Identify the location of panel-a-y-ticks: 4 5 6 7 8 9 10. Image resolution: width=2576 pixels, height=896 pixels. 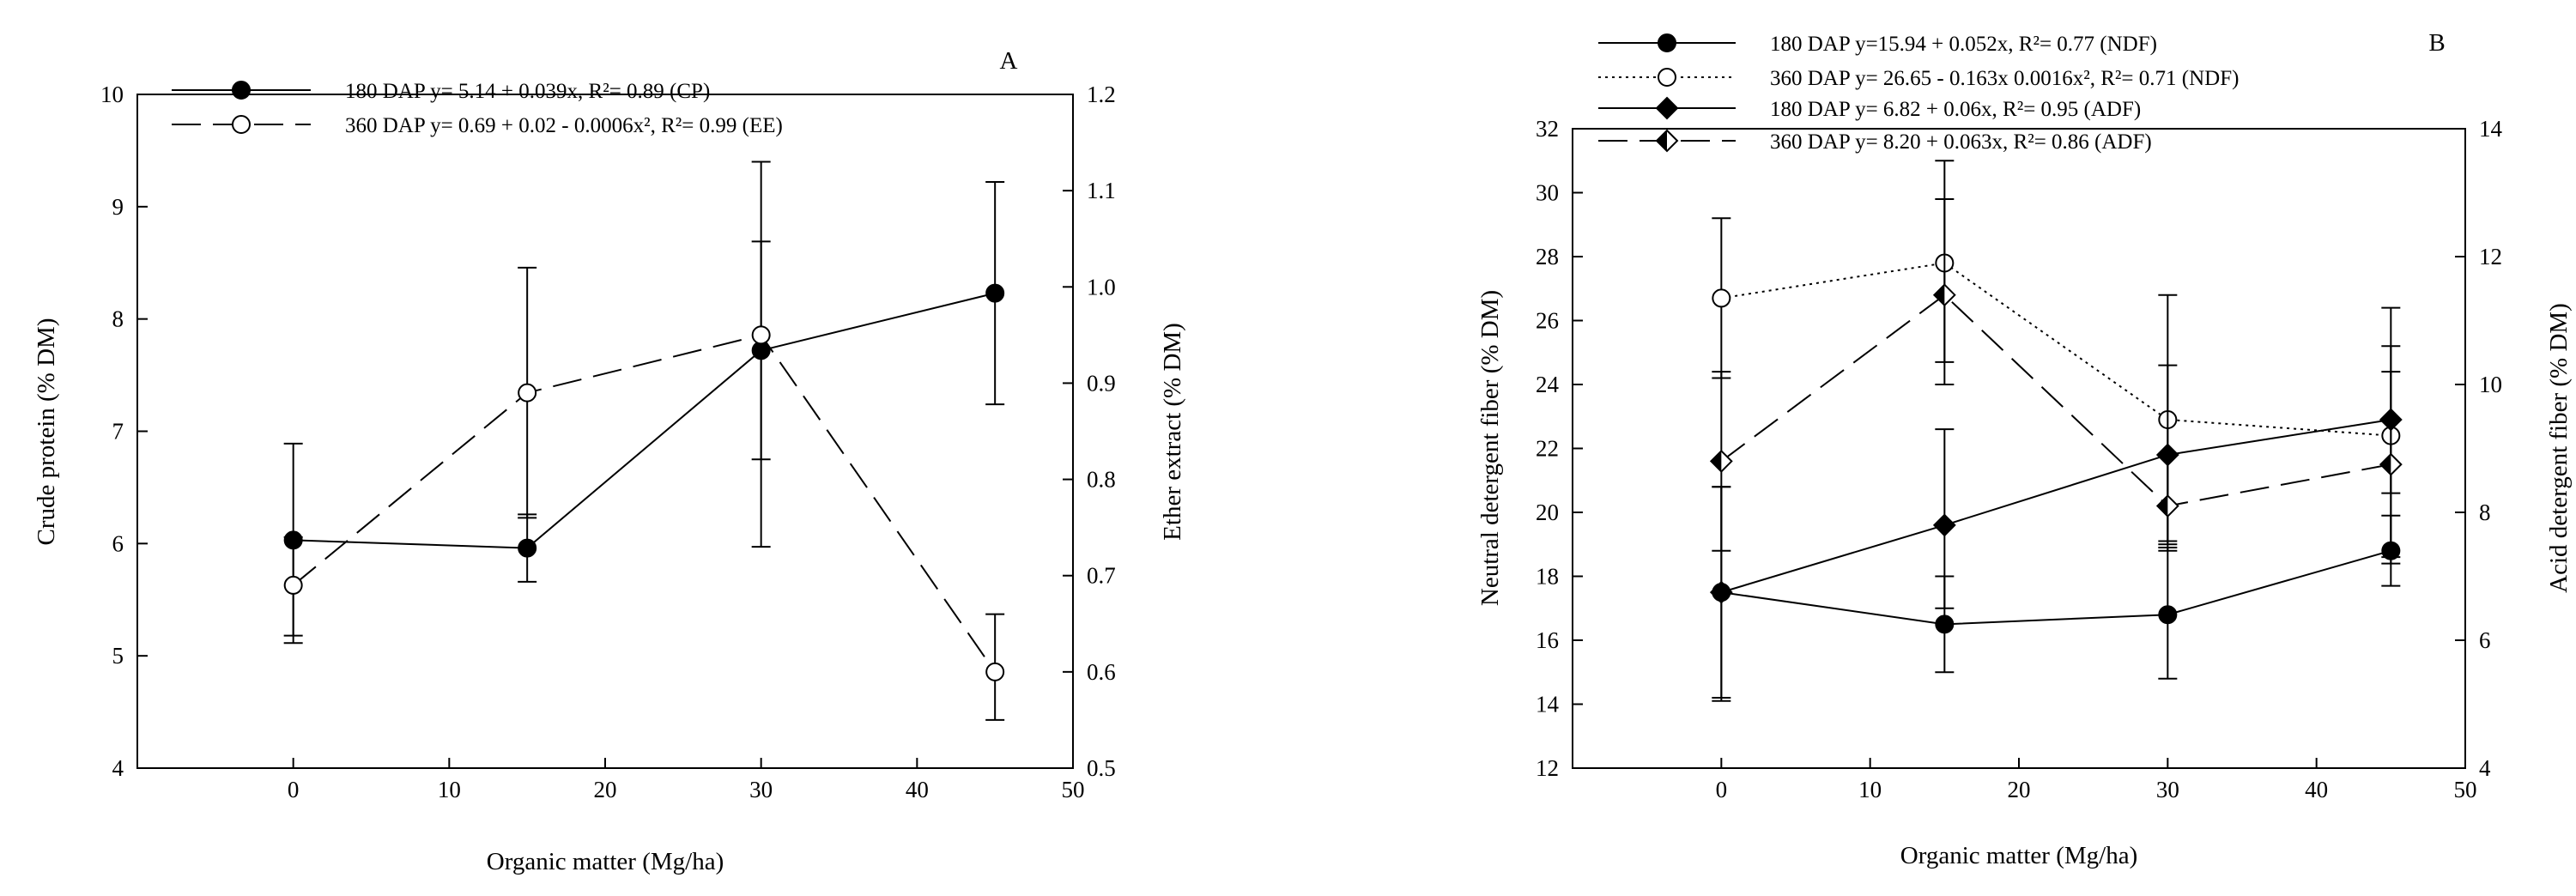
(124, 431).